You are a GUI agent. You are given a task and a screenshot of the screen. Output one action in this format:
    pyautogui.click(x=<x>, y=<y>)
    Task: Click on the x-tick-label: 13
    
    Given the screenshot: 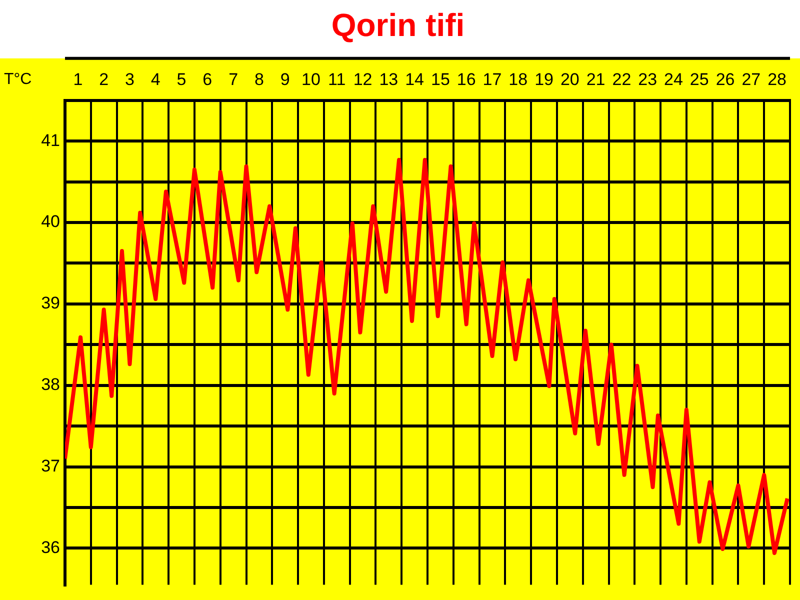 What is the action you would take?
    pyautogui.click(x=388, y=79)
    